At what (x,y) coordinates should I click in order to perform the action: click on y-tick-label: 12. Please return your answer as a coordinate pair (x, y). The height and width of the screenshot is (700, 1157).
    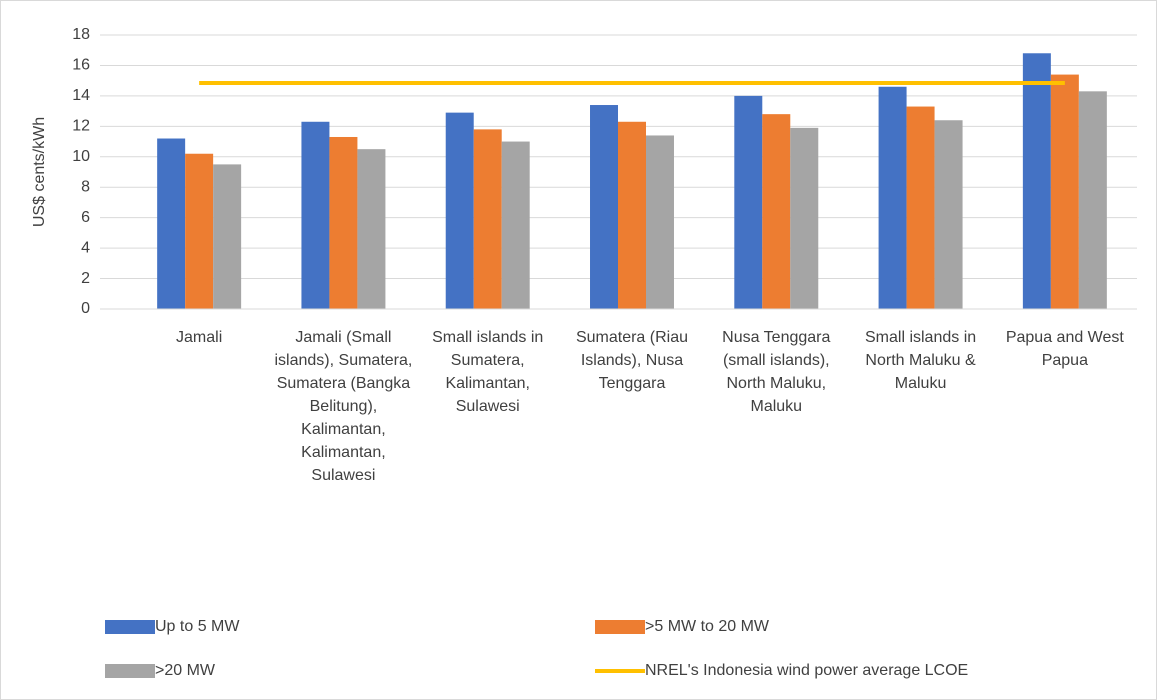
    Looking at the image, I should click on (81, 126).